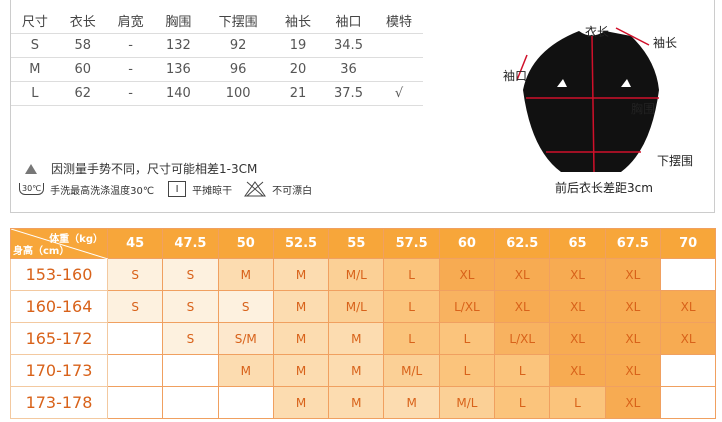  What do you see at coordinates (632, 243) in the screenshot?
I see `weight-header: 67.5` at bounding box center [632, 243].